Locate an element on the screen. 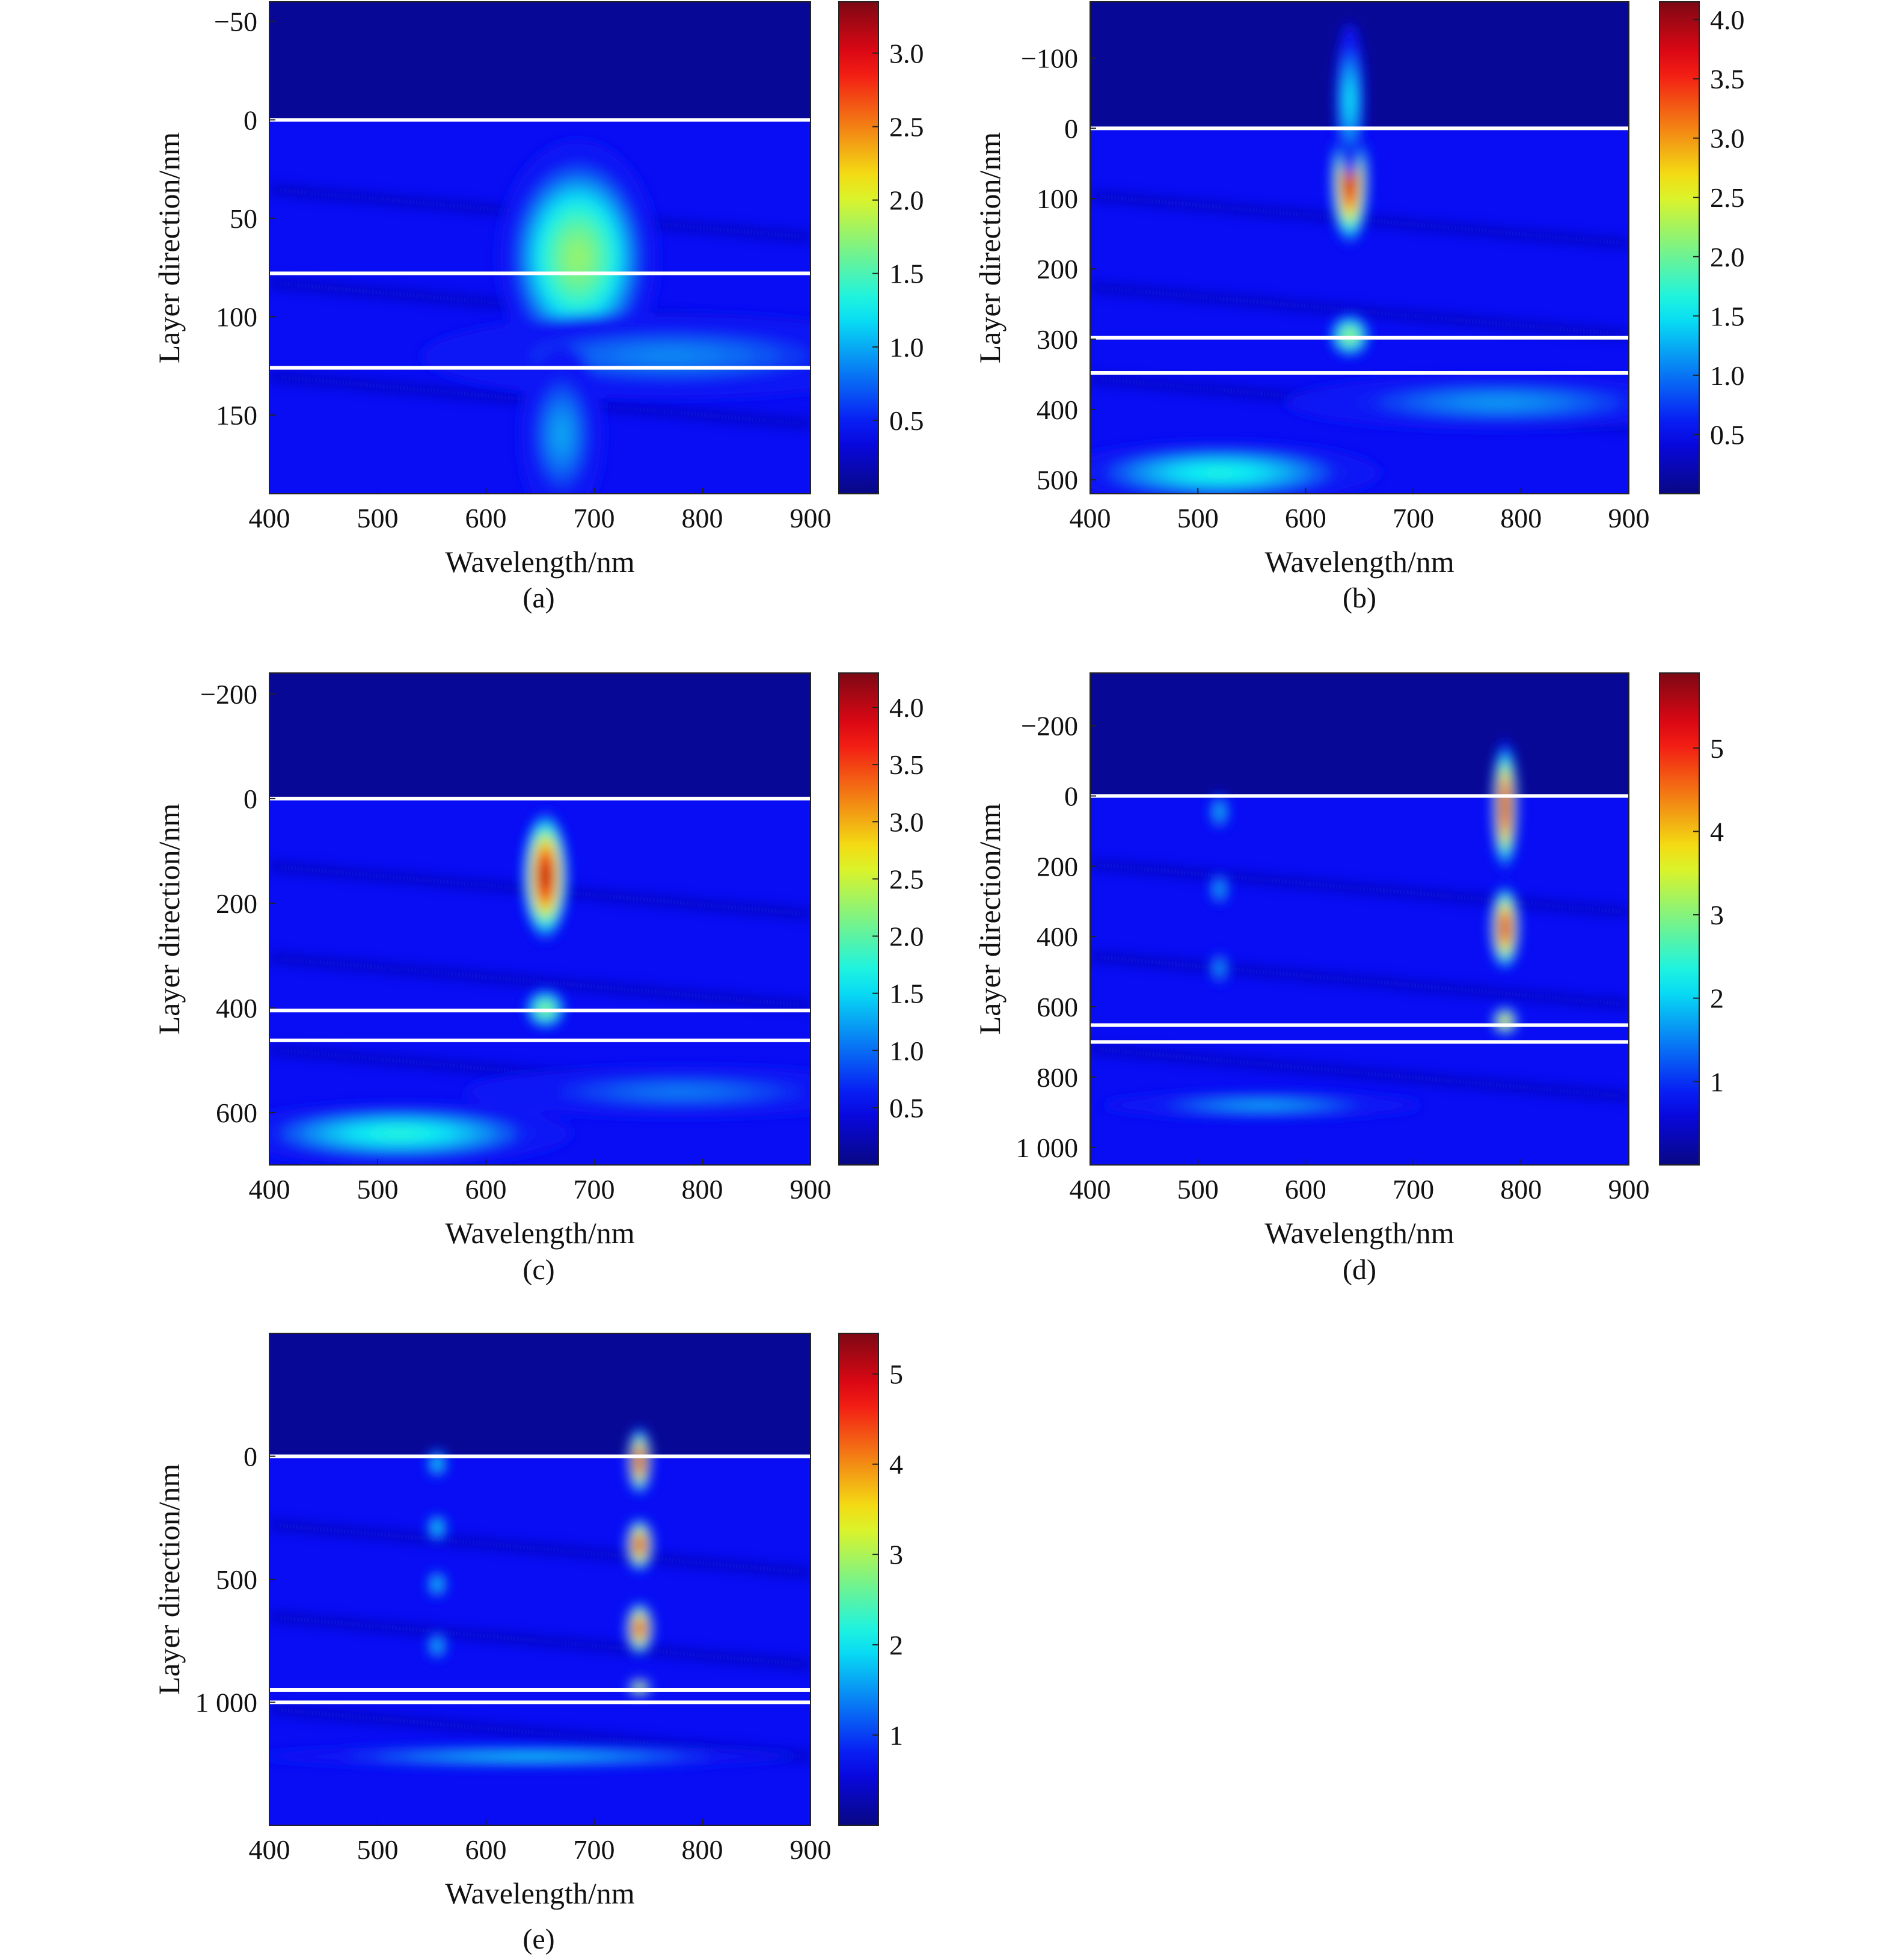 This screenshot has width=1894, height=1960. colorbar-tick-label: 2 is located at coordinates (1717, 998).